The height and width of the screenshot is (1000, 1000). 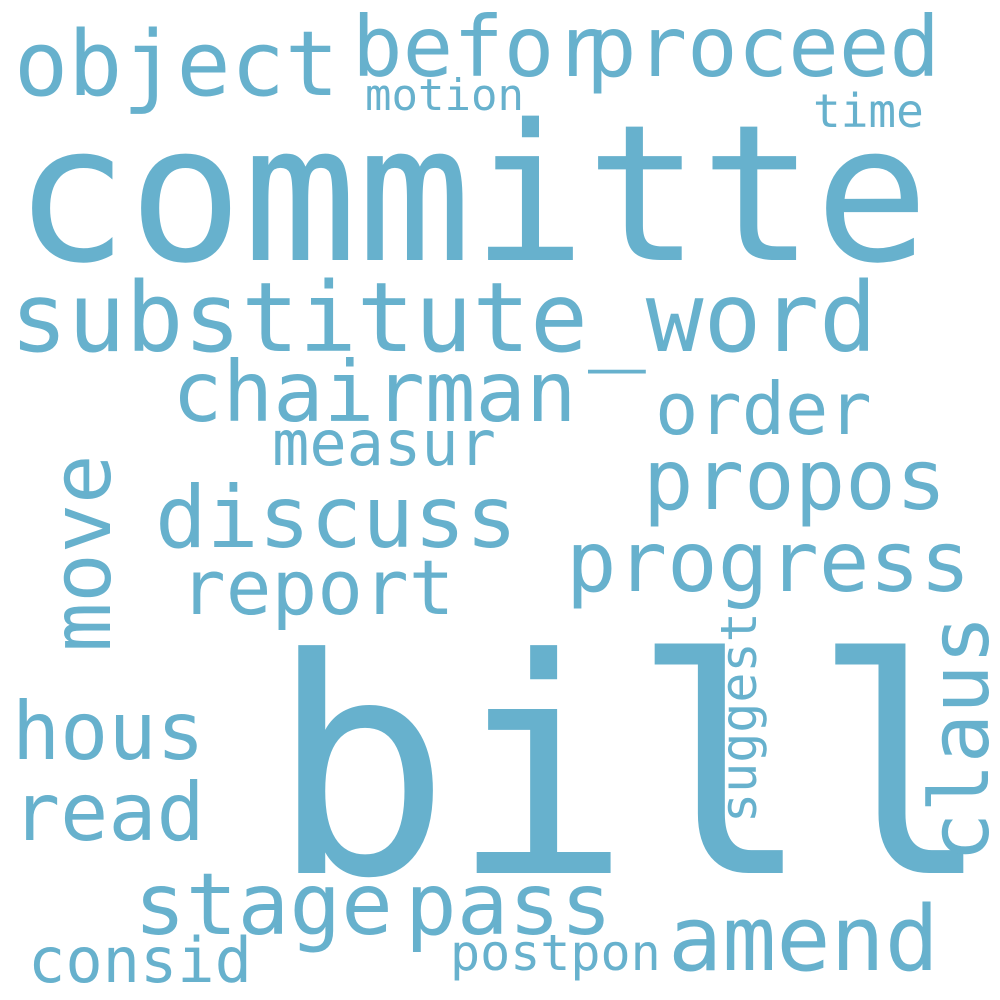 I want to click on word-befor: befor, so click(x=478, y=48).